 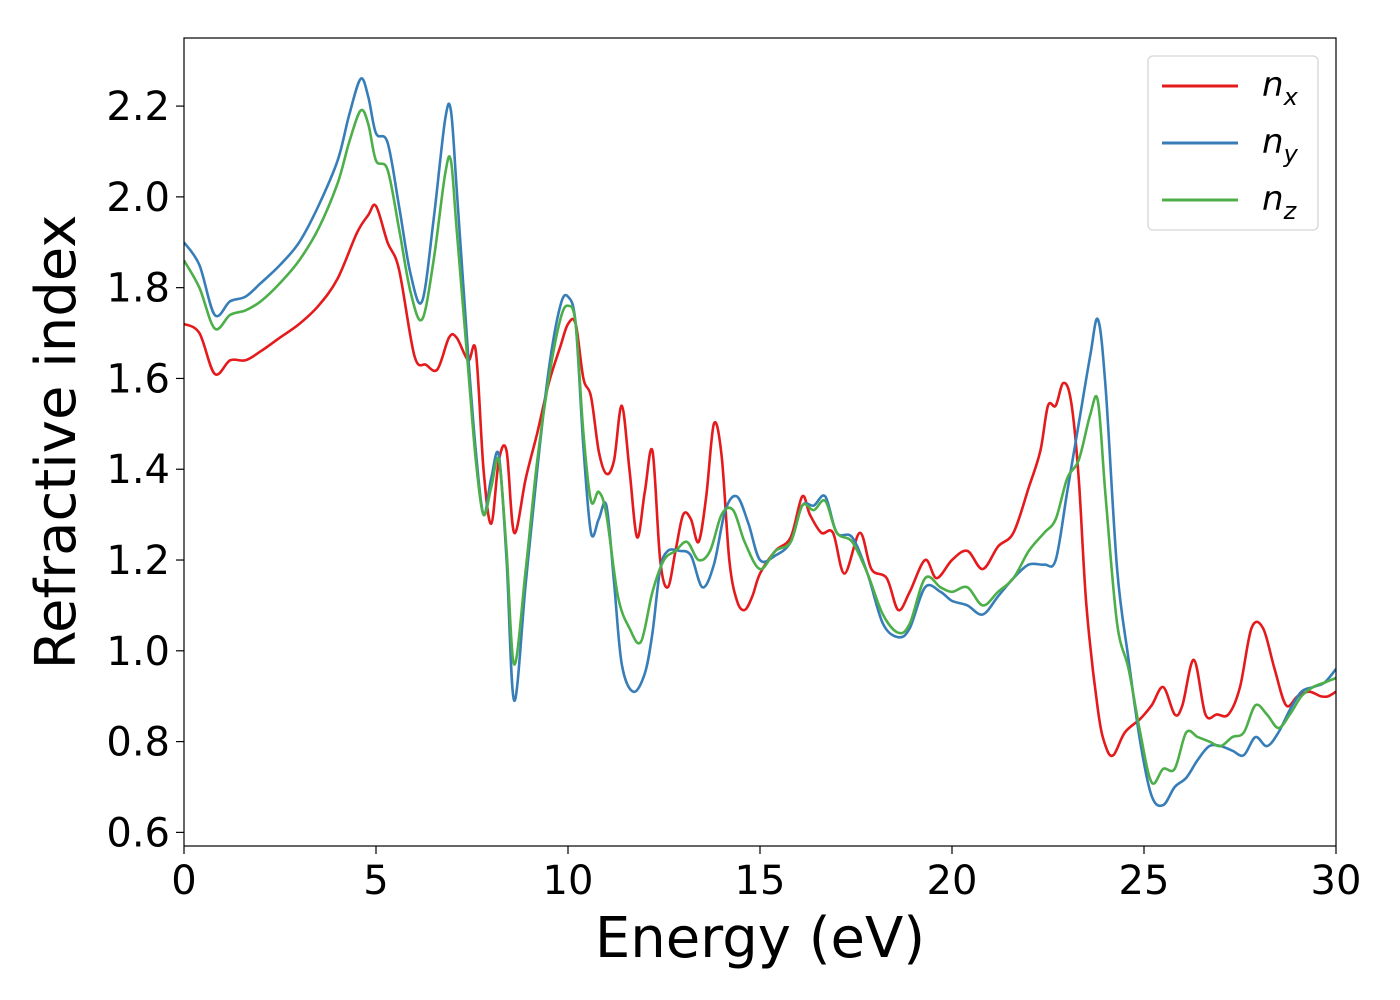 I want to click on y-tick-label: 2.0, so click(x=138, y=198).